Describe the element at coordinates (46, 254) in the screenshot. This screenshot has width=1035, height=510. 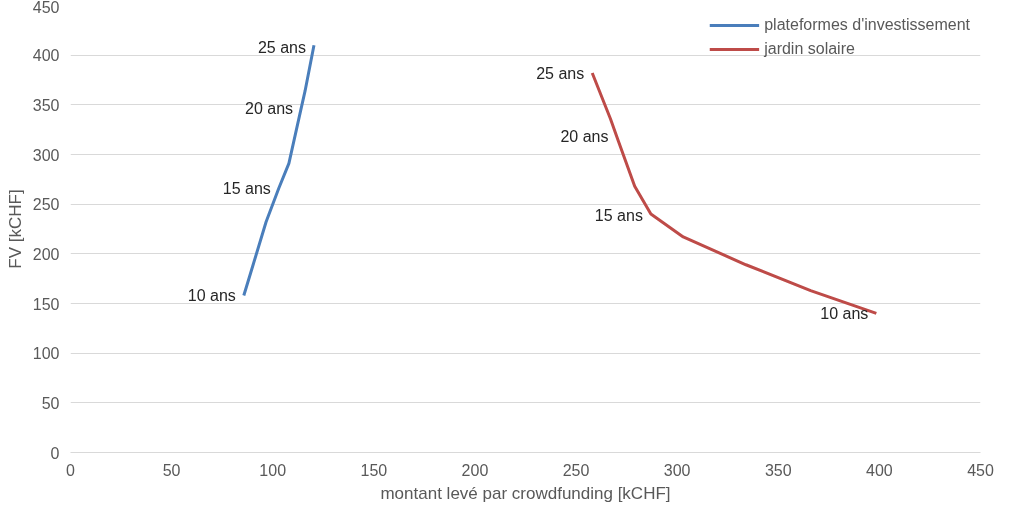
I see `y-tick-label: 200` at that location.